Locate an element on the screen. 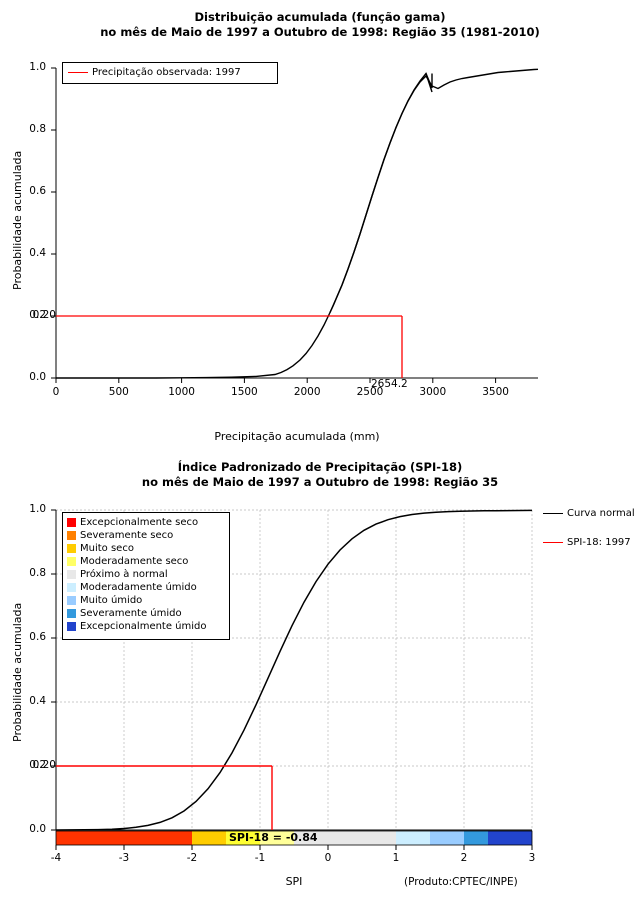 This screenshot has width=640, height=900. bottom-xtick-3: -1 is located at coordinates (260, 858).